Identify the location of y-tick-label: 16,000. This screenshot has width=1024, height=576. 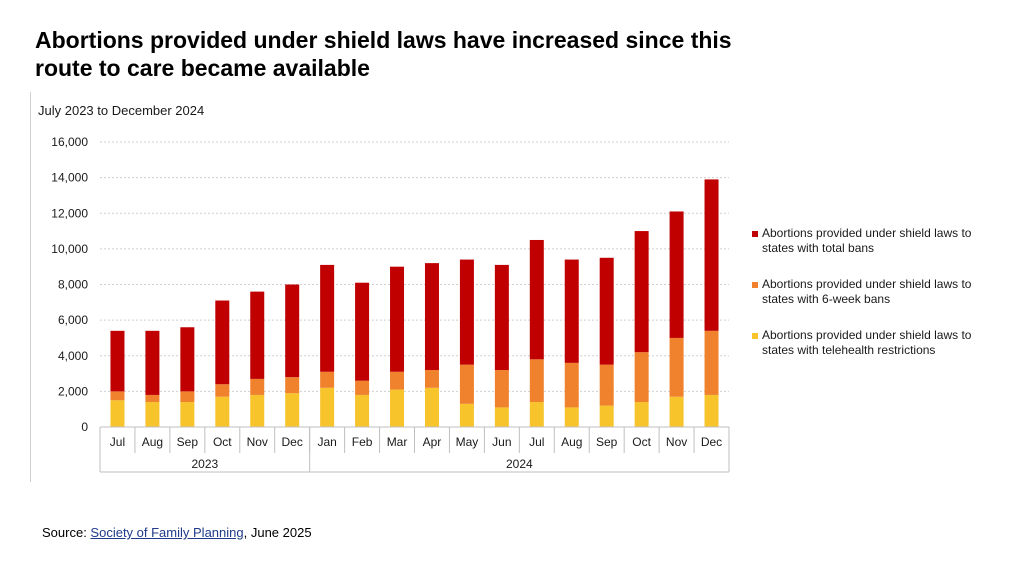
(69, 142).